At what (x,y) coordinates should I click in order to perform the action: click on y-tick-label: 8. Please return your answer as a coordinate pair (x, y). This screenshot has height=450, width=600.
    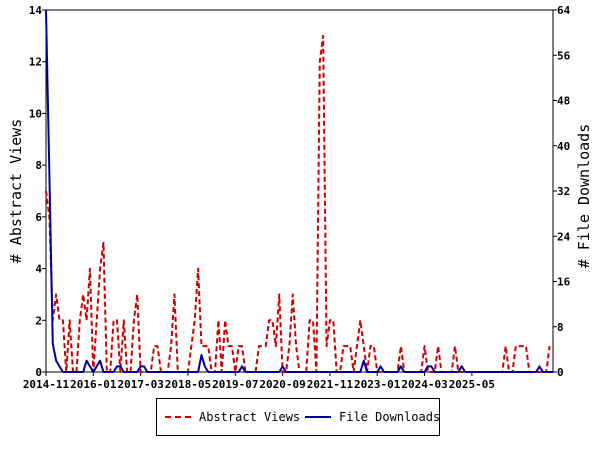
    Looking at the image, I should click on (38, 165).